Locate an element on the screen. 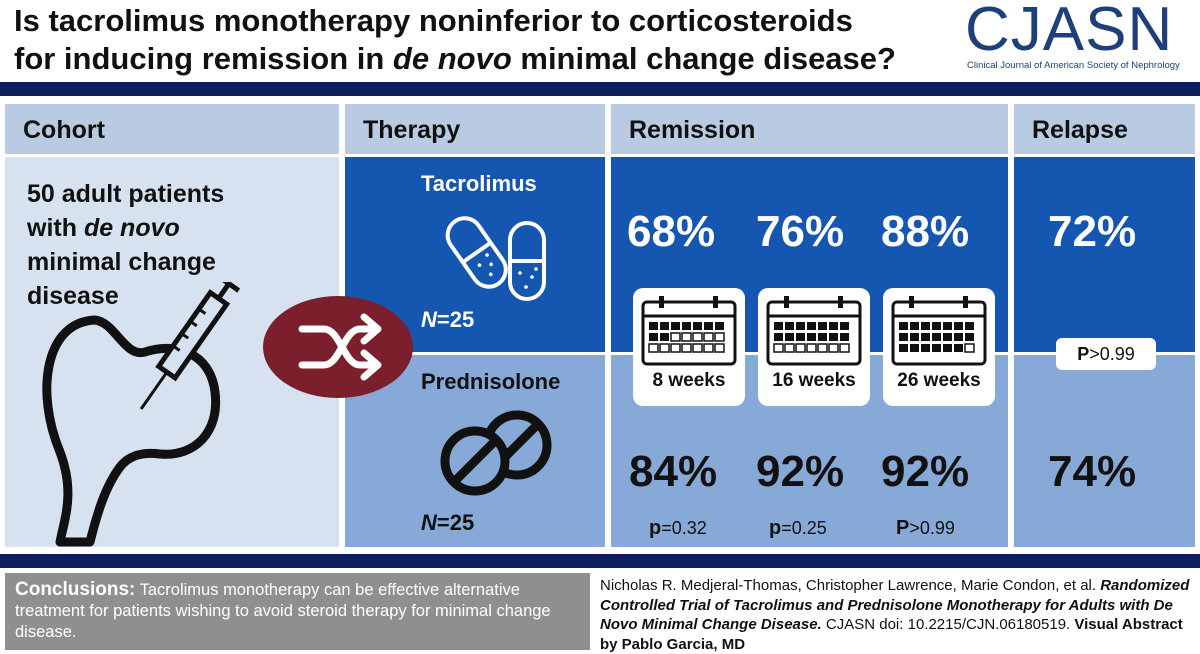  cohort-line-2-italic: de novo is located at coordinates (131, 228).